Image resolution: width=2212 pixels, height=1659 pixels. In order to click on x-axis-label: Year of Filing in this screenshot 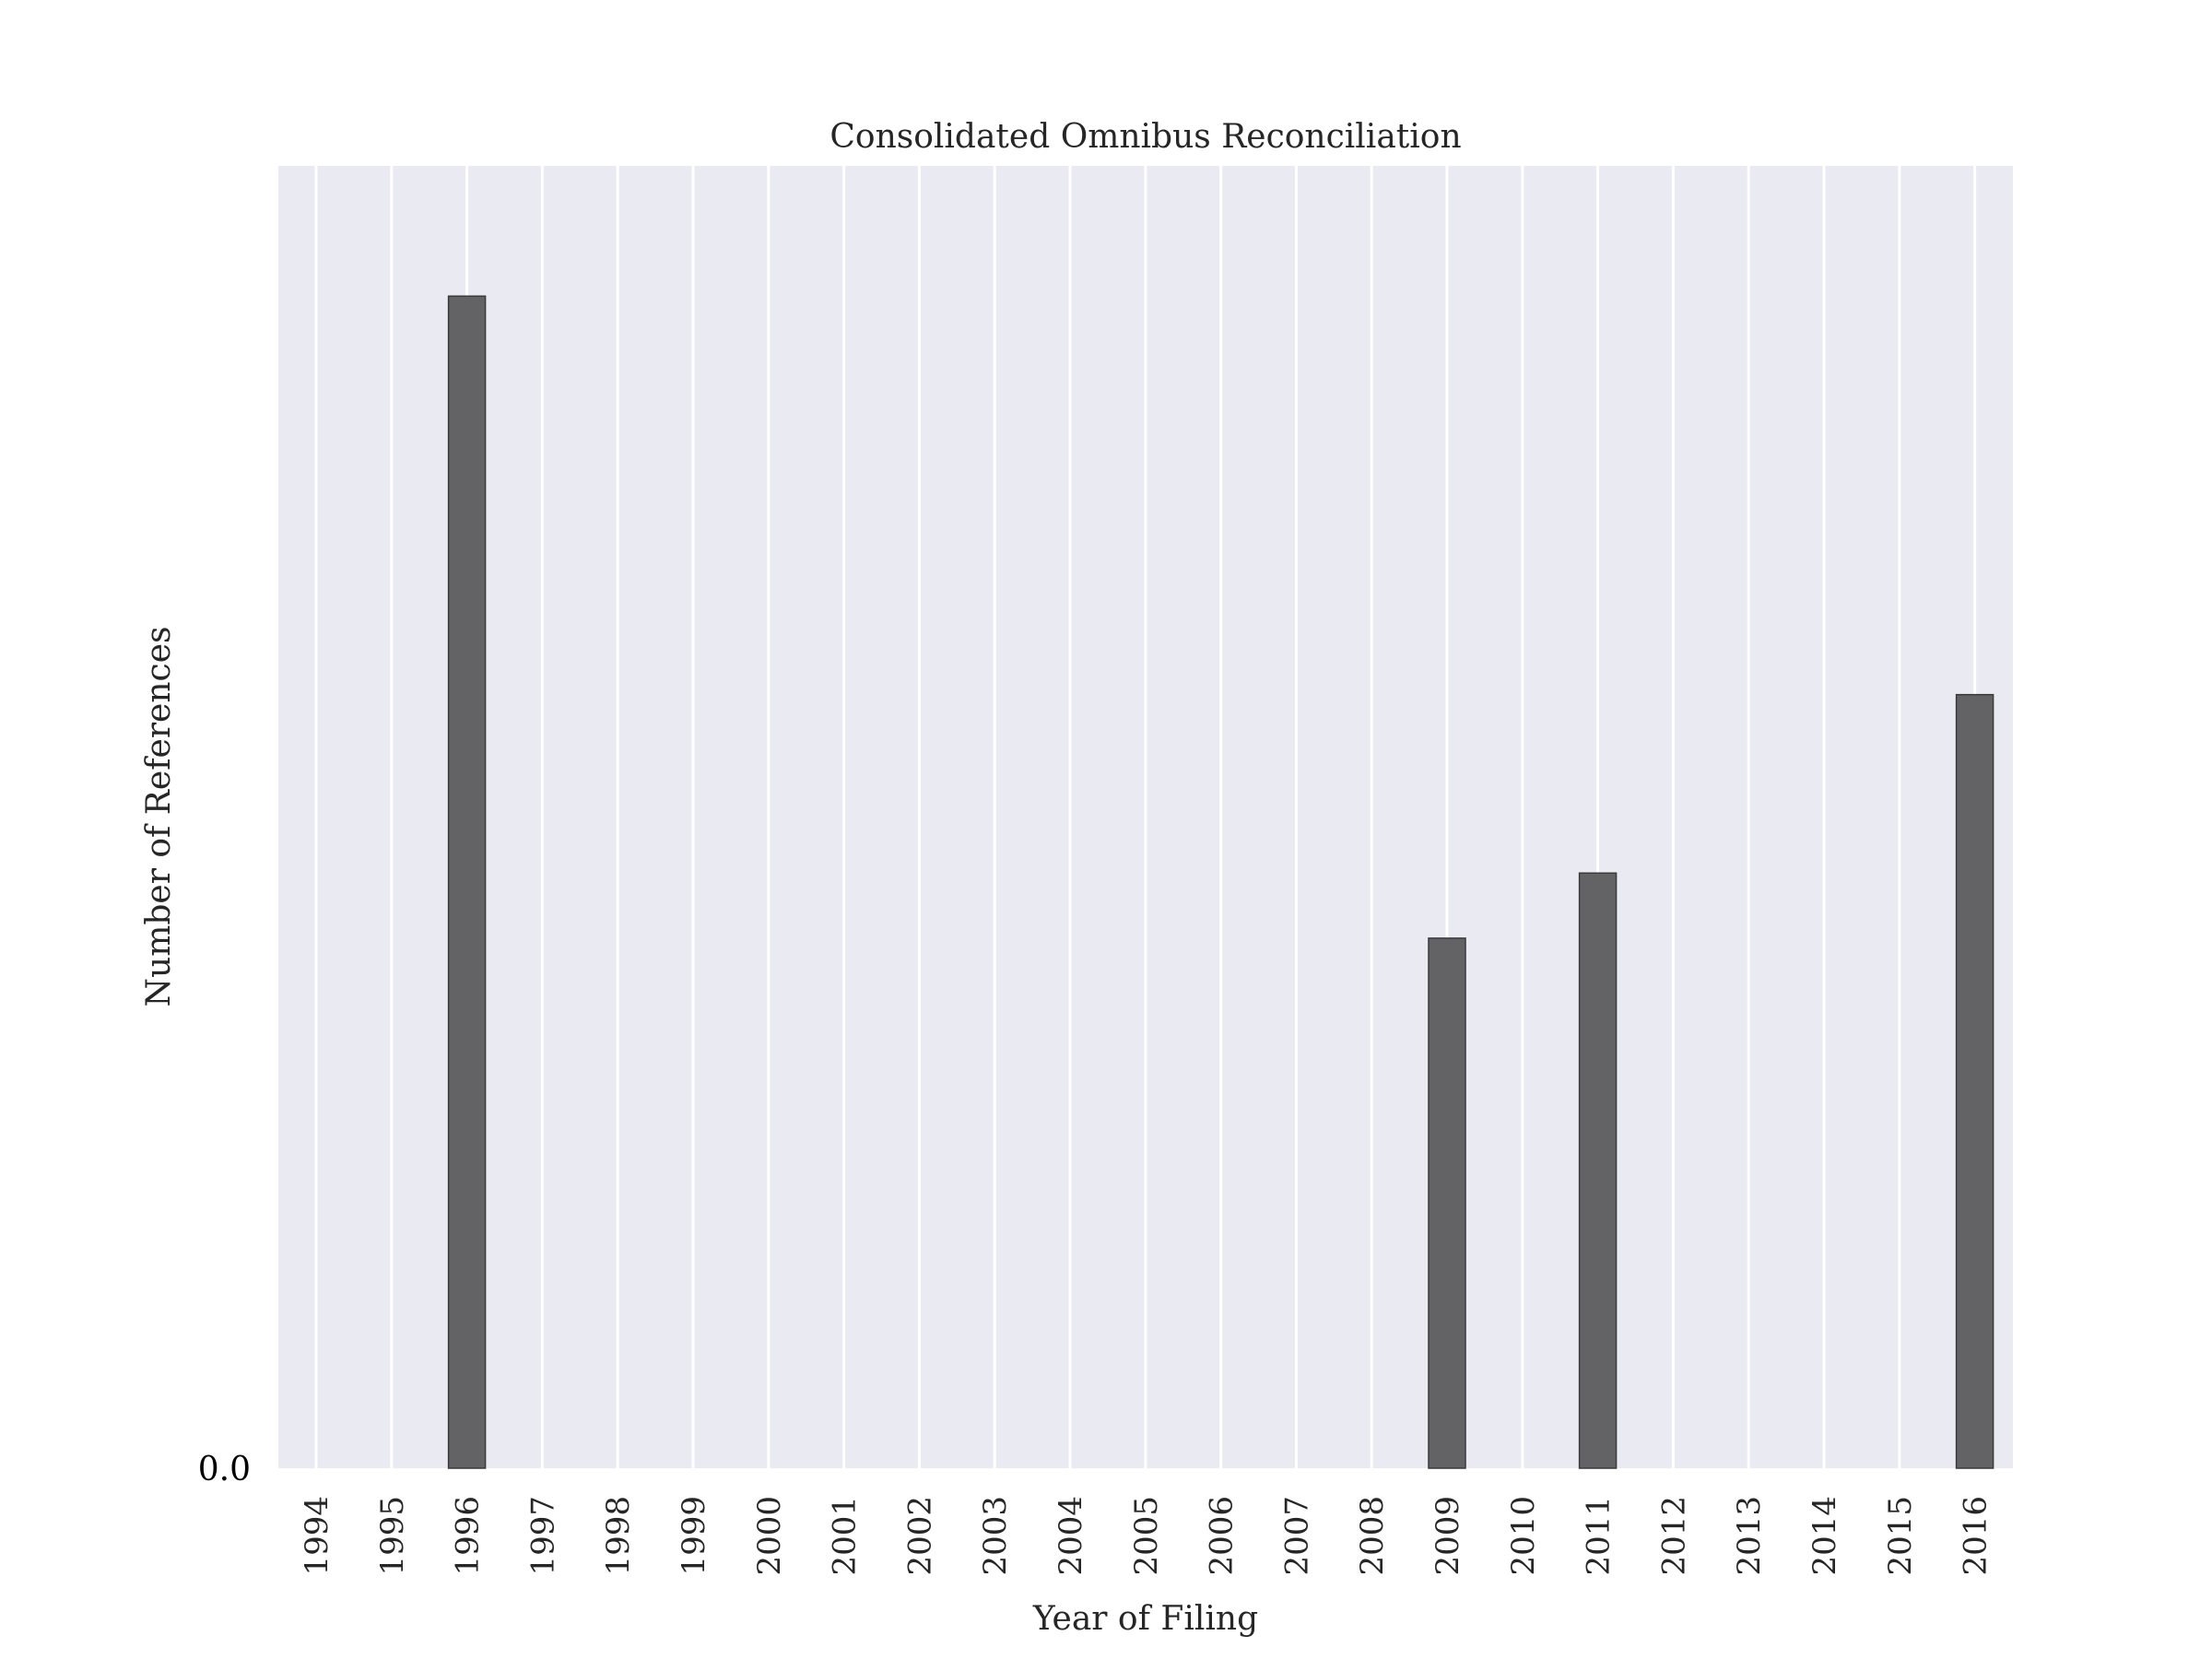, I will do `click(1145, 1619)`.